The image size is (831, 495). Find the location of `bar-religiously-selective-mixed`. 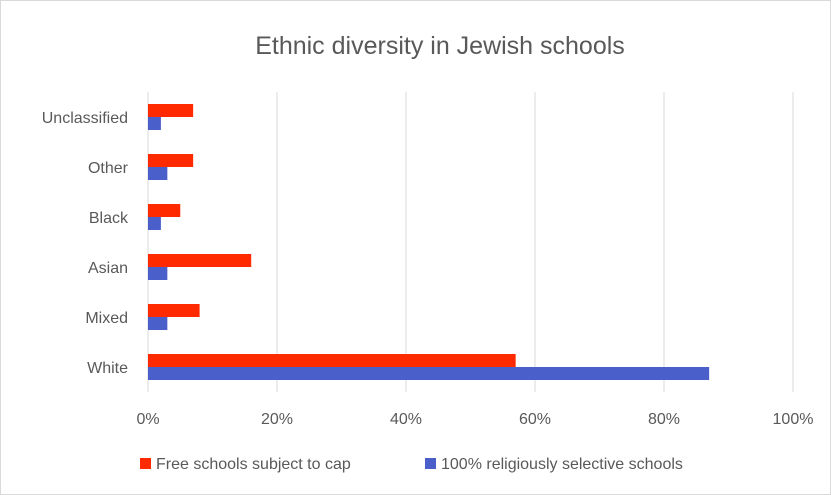

bar-religiously-selective-mixed is located at coordinates (158, 323).